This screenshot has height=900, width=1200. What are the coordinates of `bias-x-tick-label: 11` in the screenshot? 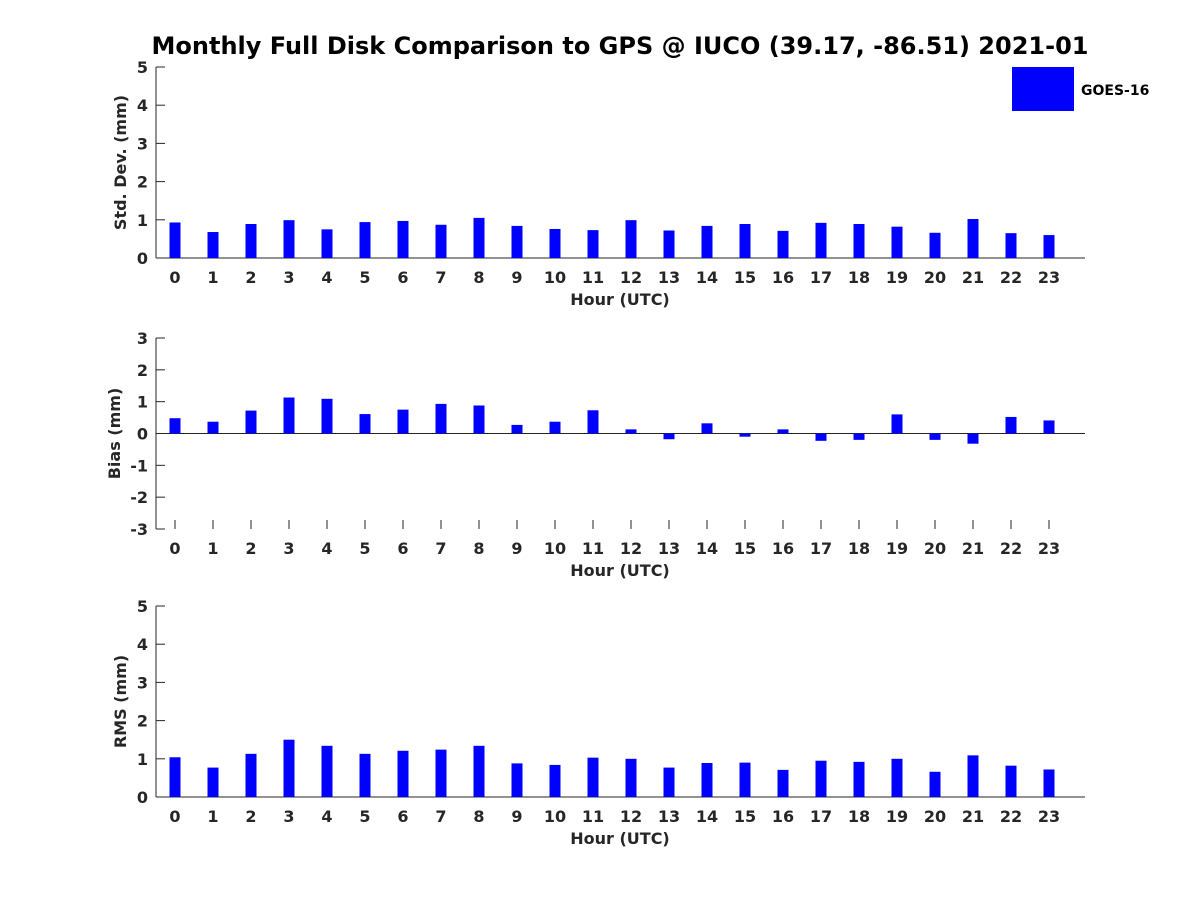 It's located at (593, 548).